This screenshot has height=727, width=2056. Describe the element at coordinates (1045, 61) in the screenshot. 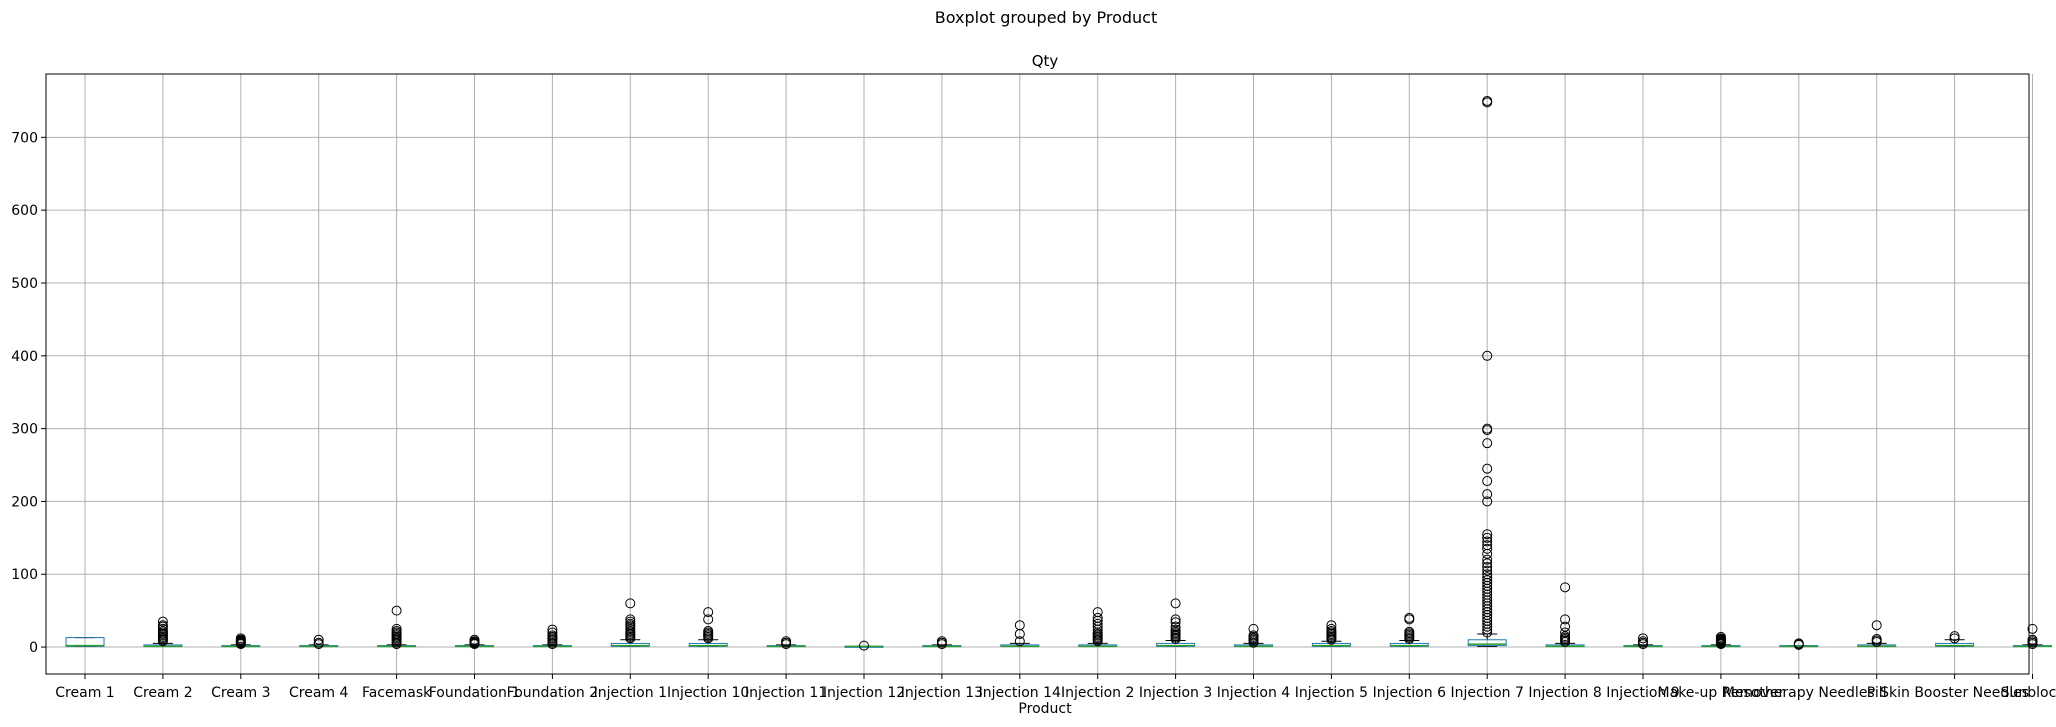

I see `chart-title: Qty` at that location.